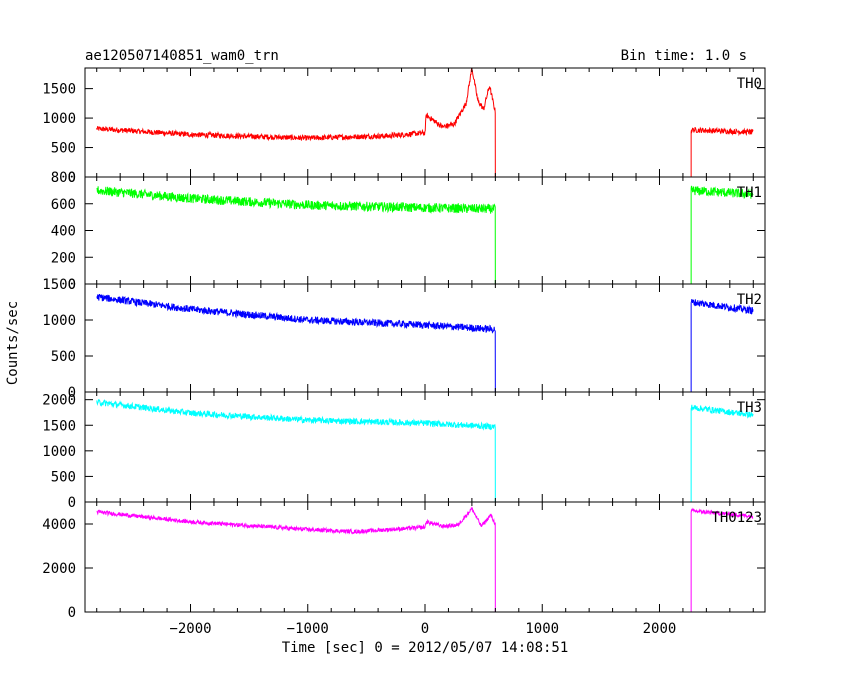  I want to click on y-tick-label: 600, so click(63, 205).